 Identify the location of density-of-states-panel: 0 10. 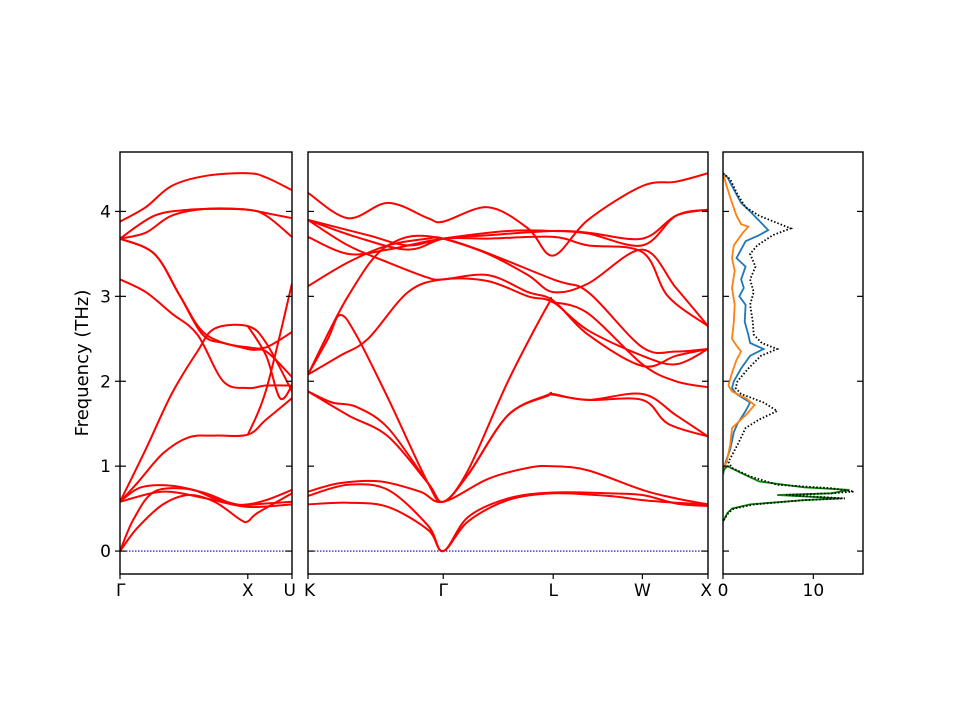
(791, 376).